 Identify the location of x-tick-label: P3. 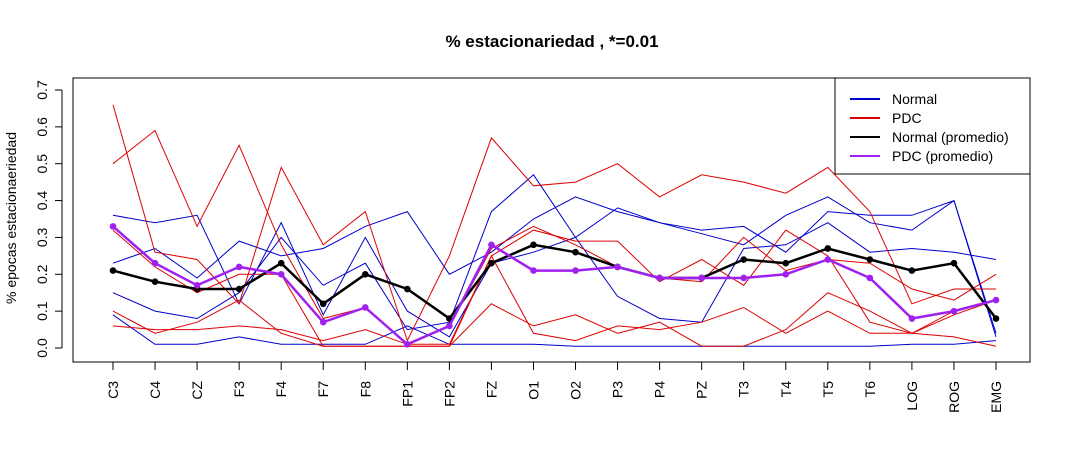
(618, 389).